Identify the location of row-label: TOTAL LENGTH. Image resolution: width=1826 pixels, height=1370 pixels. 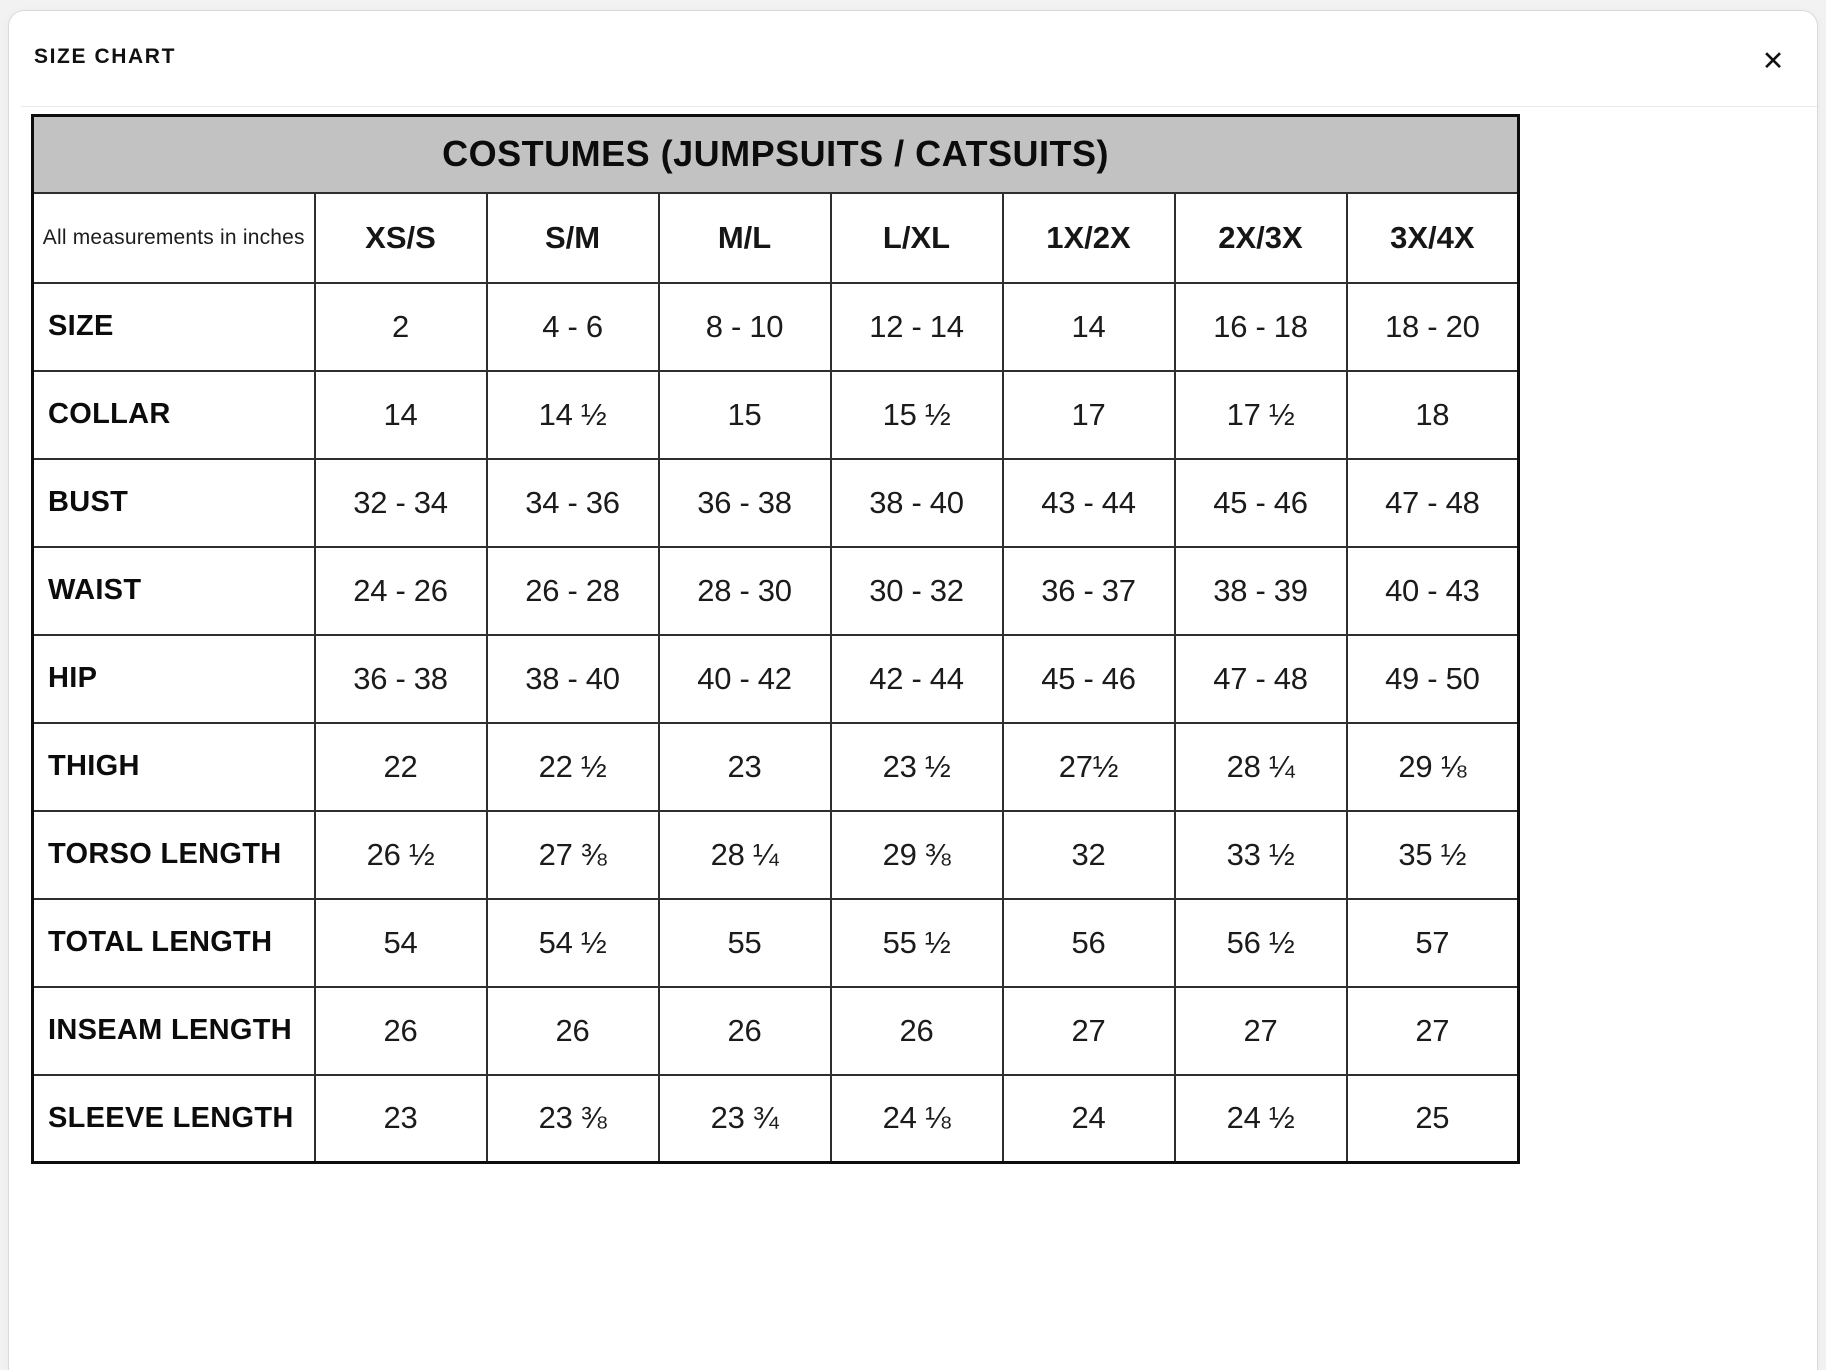
(173, 942).